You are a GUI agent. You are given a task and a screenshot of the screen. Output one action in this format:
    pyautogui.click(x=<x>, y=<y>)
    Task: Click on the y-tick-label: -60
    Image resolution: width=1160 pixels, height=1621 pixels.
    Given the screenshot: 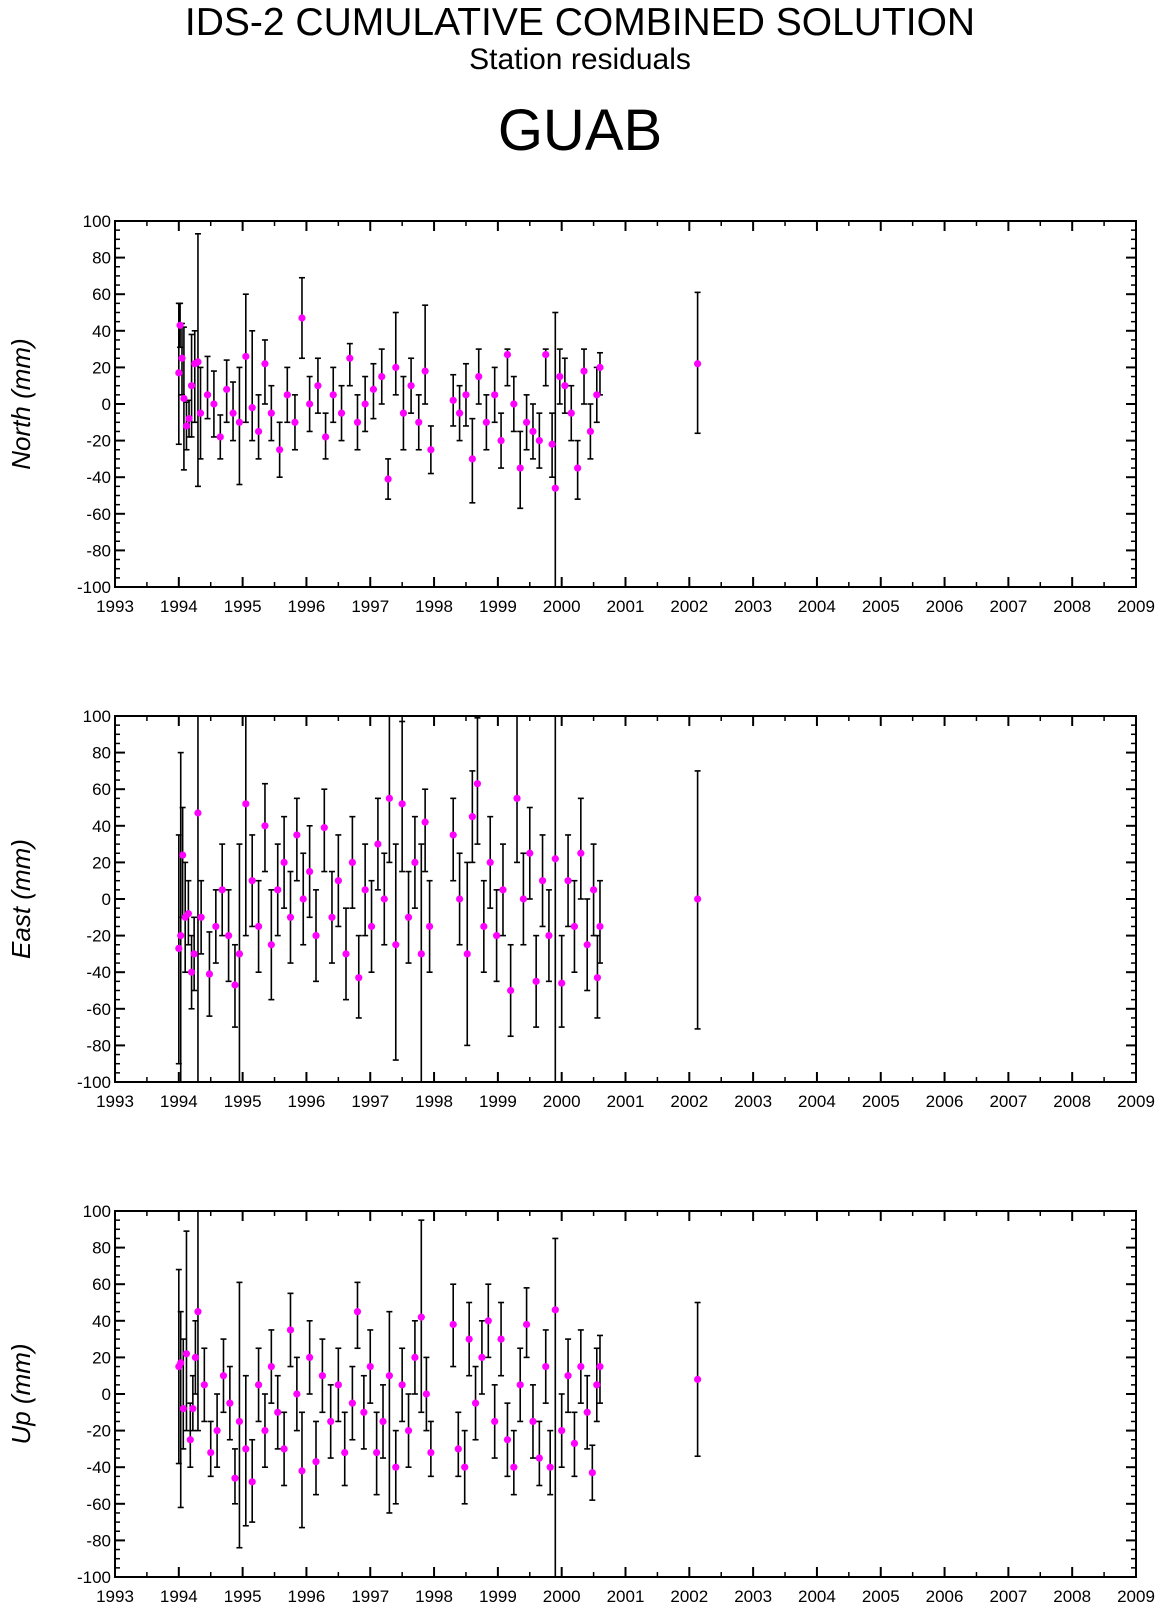 What is the action you would take?
    pyautogui.click(x=98, y=1504)
    